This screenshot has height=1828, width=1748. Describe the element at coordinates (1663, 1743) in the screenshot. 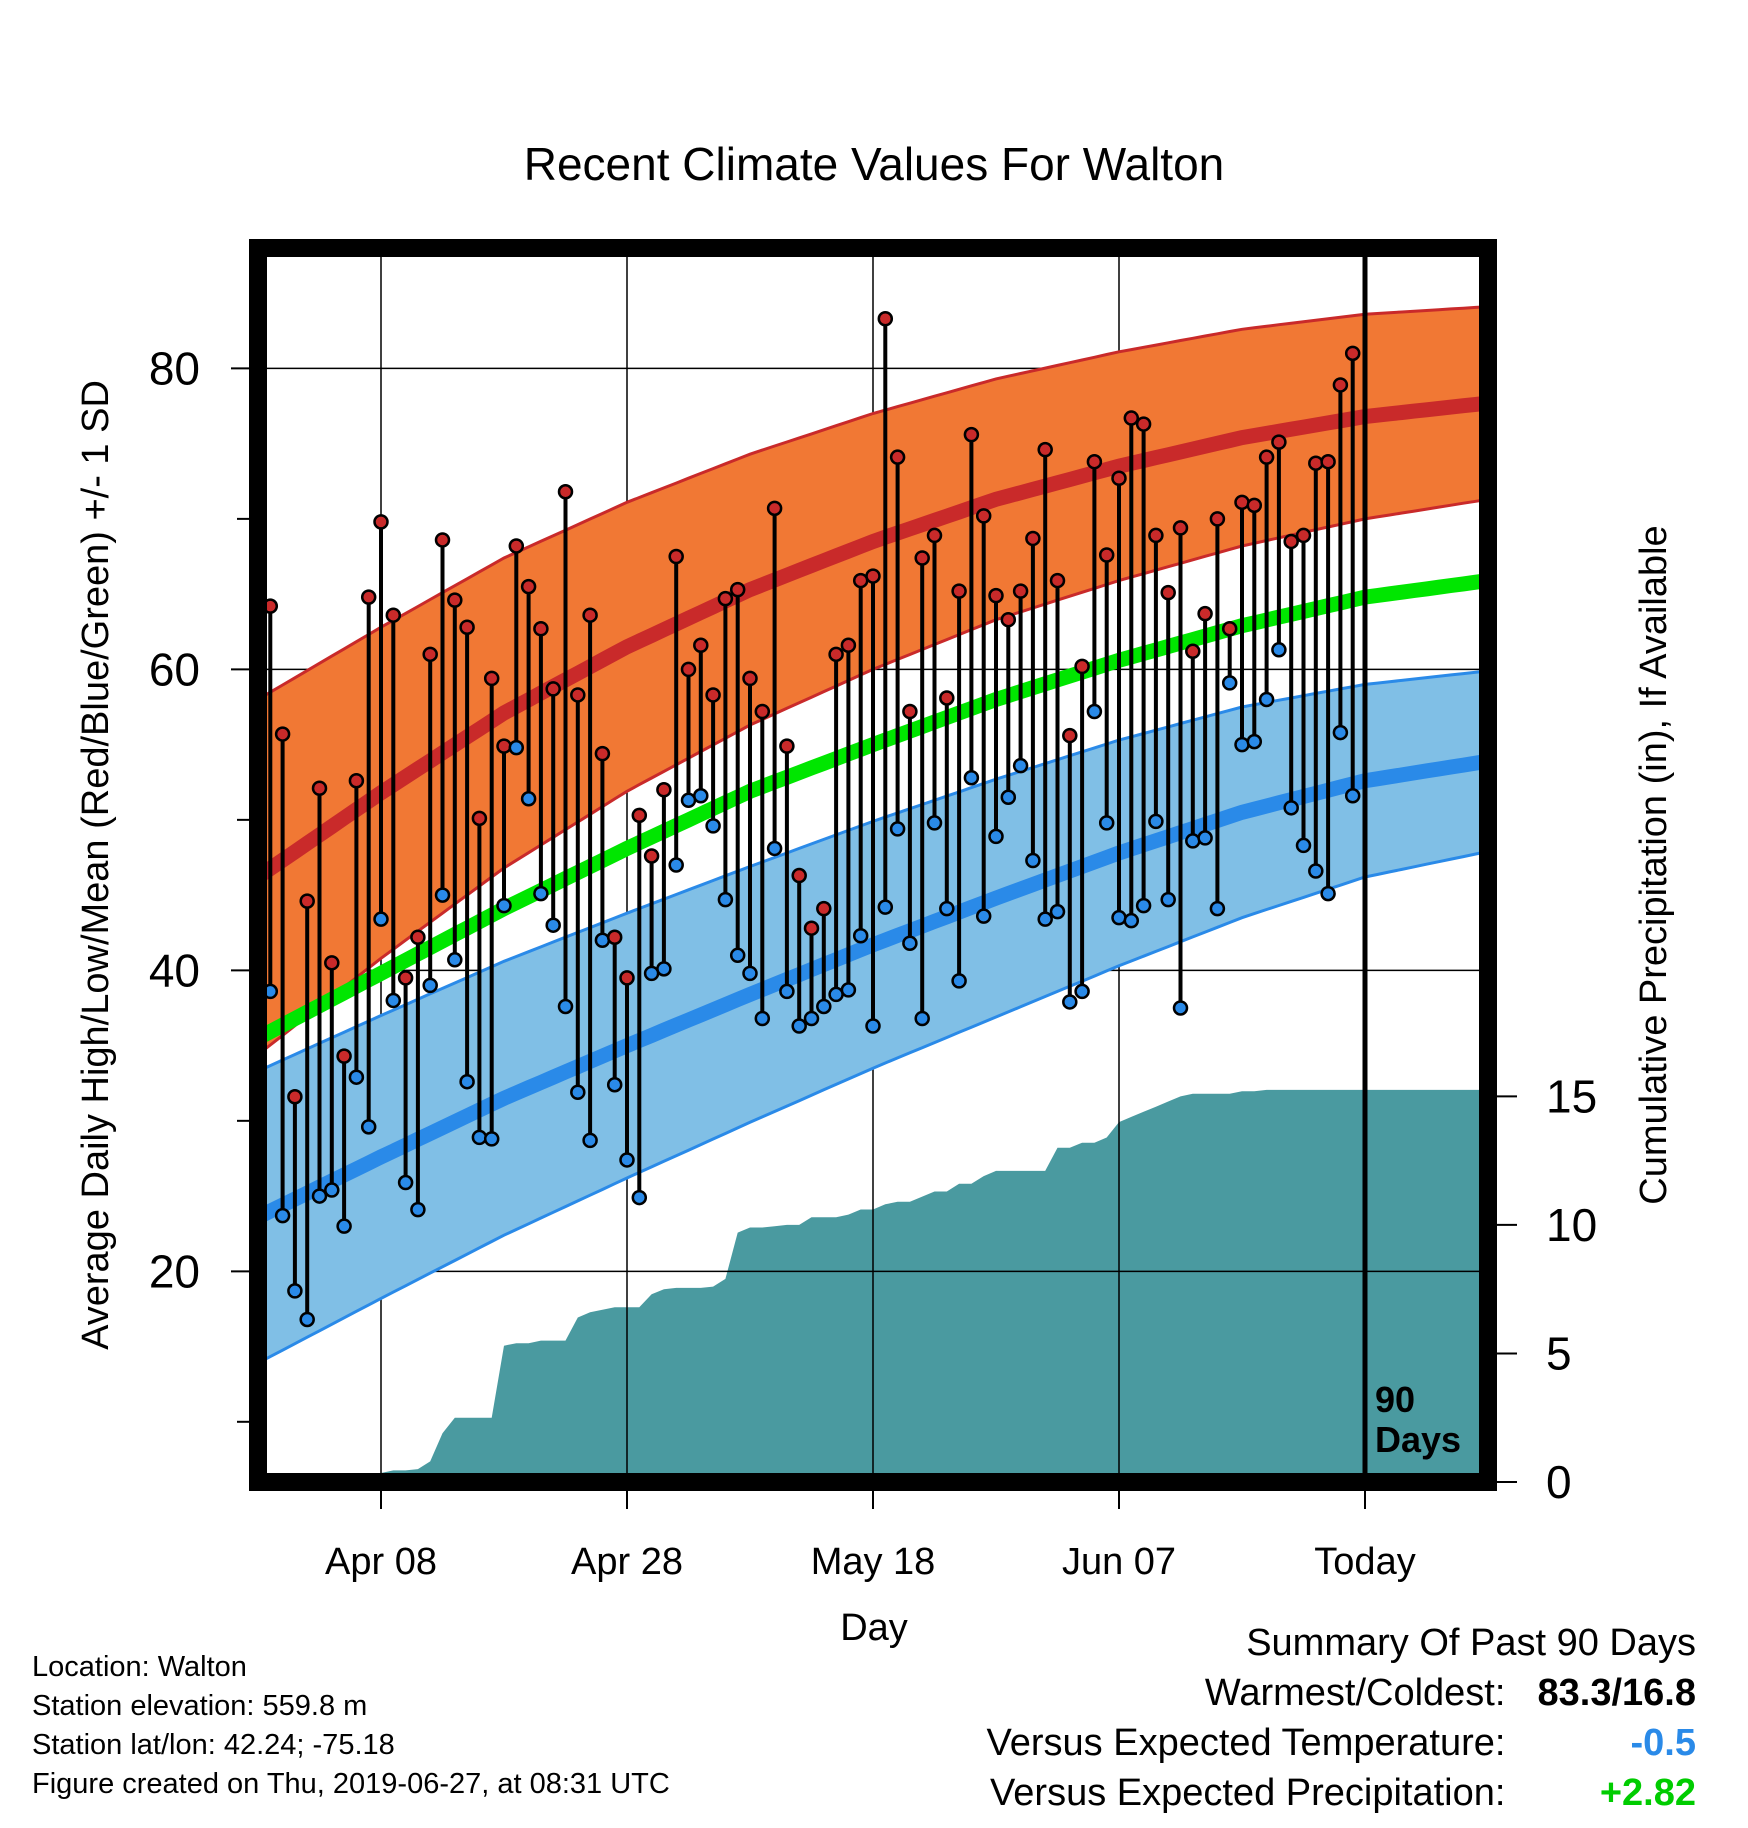

I see `temp-value: -0.5` at that location.